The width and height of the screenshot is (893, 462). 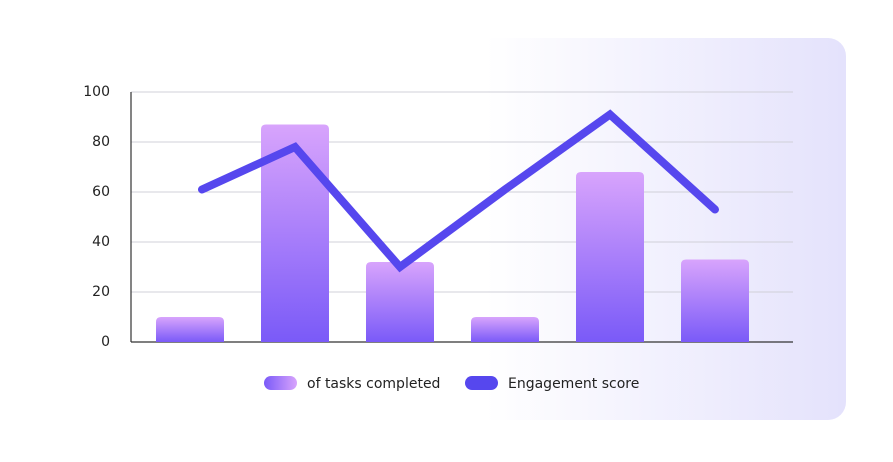 What do you see at coordinates (105, 342) in the screenshot?
I see `y-tick-label: 0` at bounding box center [105, 342].